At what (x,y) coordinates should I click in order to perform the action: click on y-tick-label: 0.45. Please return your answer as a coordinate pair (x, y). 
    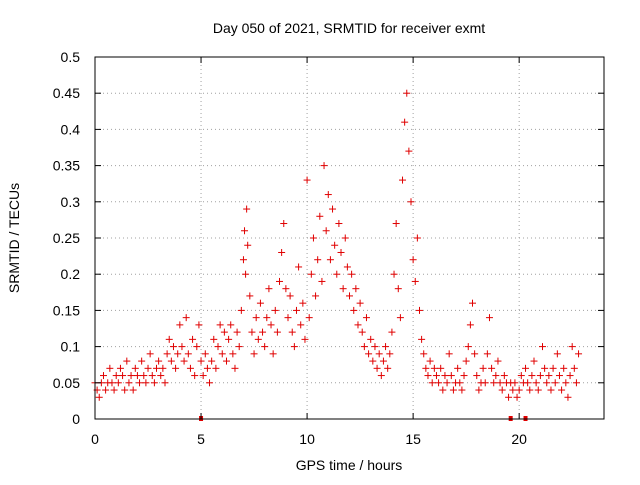
    Looking at the image, I should click on (66, 93).